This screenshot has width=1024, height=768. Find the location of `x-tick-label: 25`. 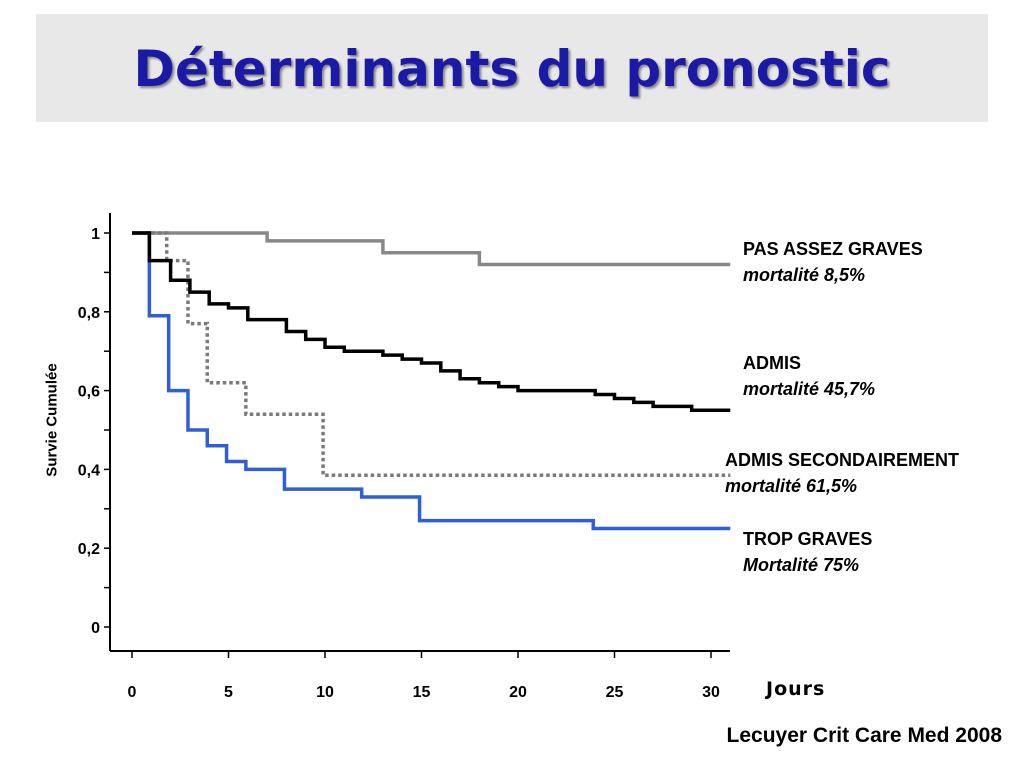

x-tick-label: 25 is located at coordinates (615, 692).